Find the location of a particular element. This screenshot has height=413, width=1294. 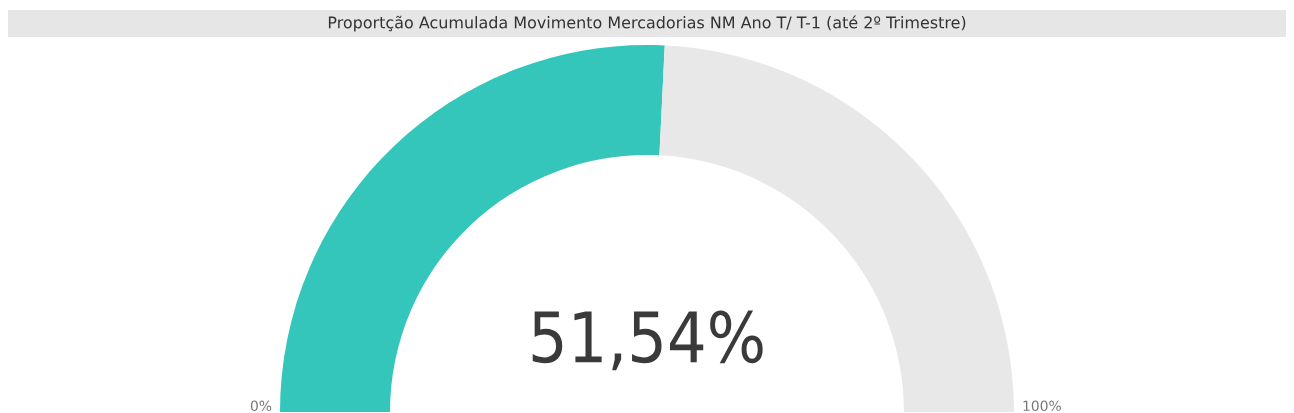

text: 0% is located at coordinates (261, 406).